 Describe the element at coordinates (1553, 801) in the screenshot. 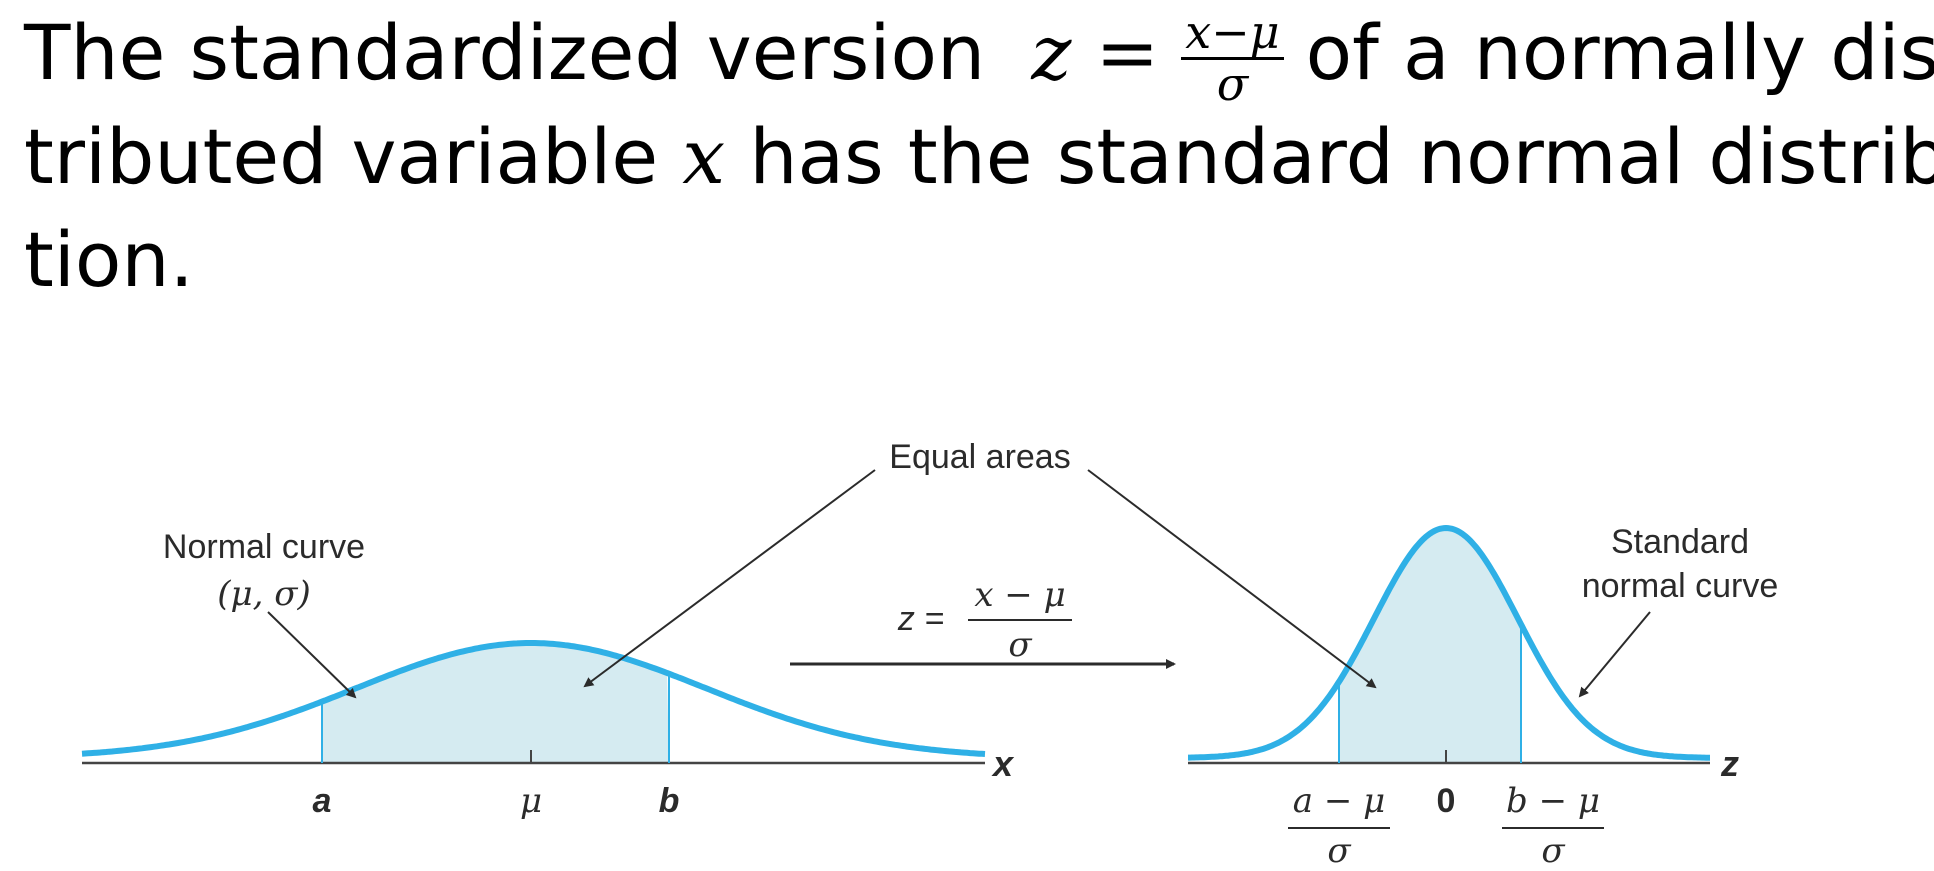

I see `z-upper-numerator: b − μ` at that location.